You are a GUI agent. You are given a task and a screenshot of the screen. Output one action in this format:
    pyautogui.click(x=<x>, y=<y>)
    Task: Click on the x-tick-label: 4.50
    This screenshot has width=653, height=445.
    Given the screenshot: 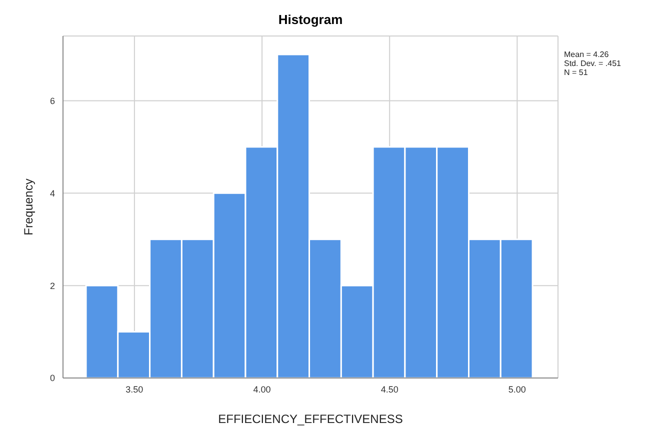 What is the action you would take?
    pyautogui.click(x=389, y=389)
    